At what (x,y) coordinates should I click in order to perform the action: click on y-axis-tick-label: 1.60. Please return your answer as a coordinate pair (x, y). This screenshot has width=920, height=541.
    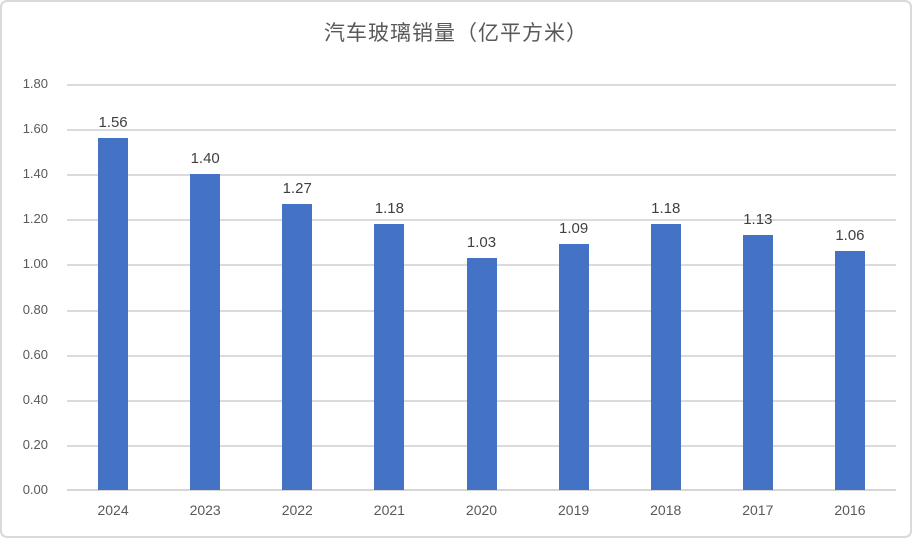
    Looking at the image, I should click on (35, 129).